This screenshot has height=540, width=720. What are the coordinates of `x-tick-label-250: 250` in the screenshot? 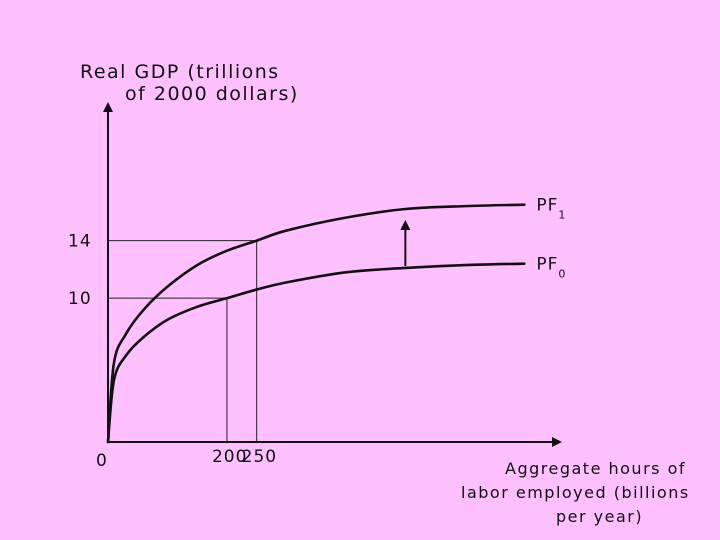 It's located at (259, 457).